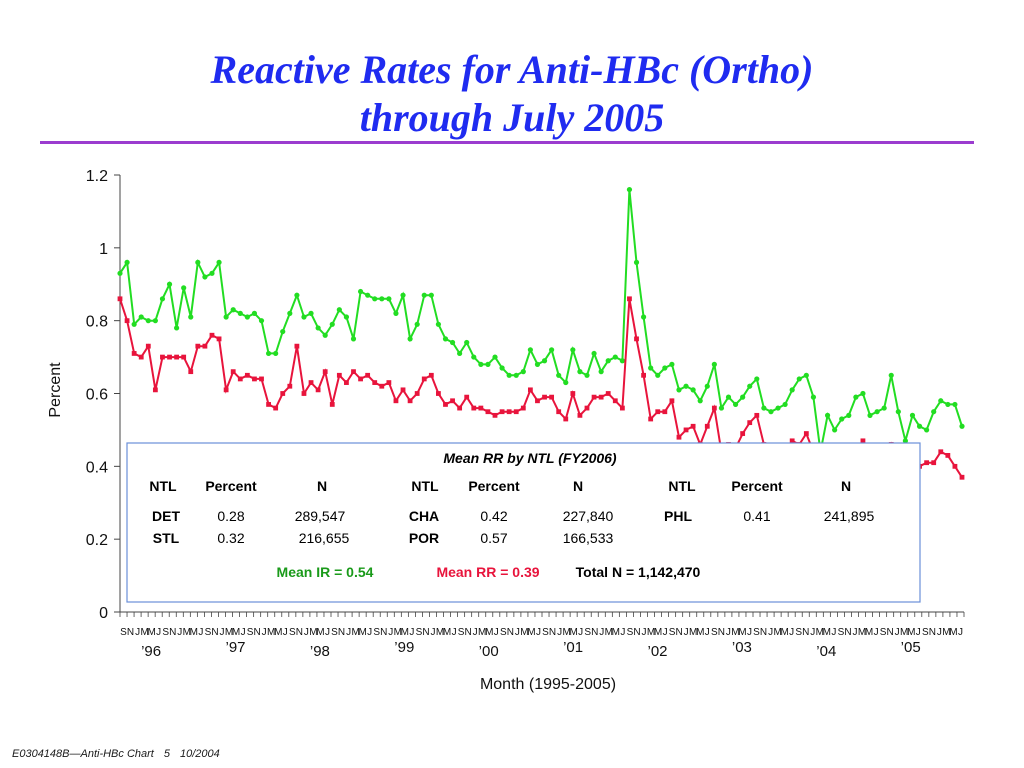 The width and height of the screenshot is (1024, 768). Describe the element at coordinates (199, 754) in the screenshot. I see `footer-date: 10/2004` at that location.